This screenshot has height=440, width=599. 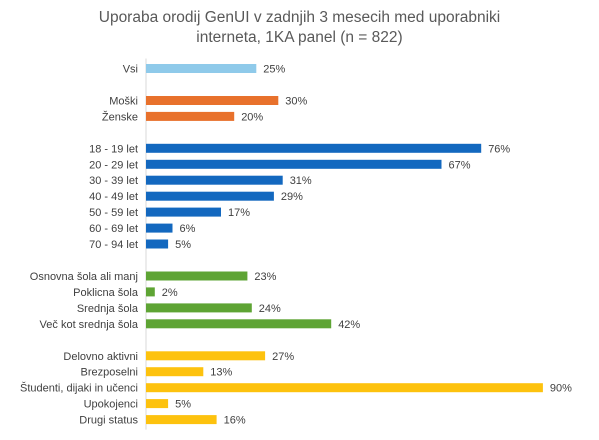 What do you see at coordinates (111, 405) in the screenshot?
I see `category-label: Upokojenci` at bounding box center [111, 405].